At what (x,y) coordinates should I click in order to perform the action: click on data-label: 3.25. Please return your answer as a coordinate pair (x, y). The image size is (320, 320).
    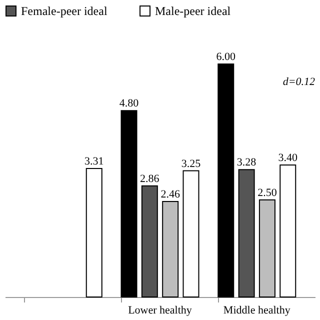
    Looking at the image, I should click on (191, 164).